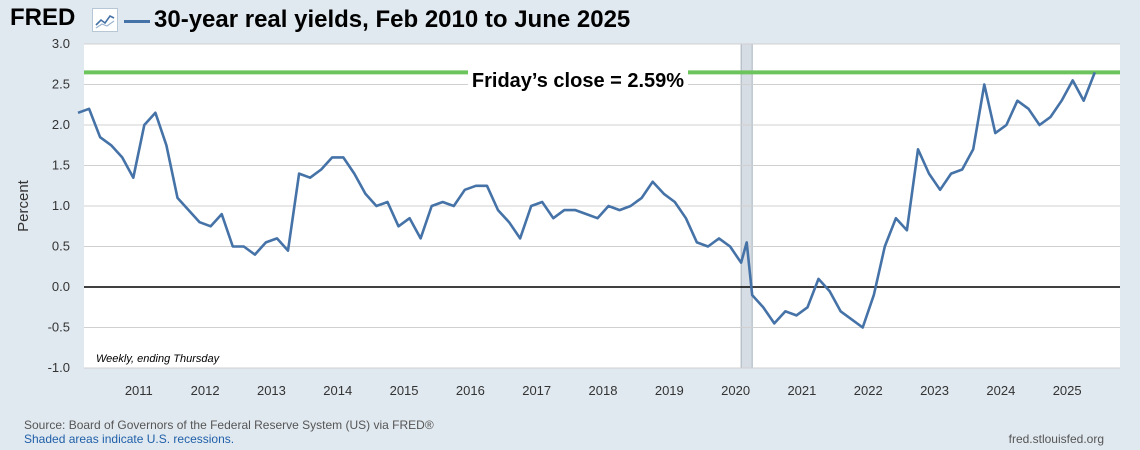  I want to click on recession-note: Shaded areas indicate U.S. recessions., so click(129, 439).